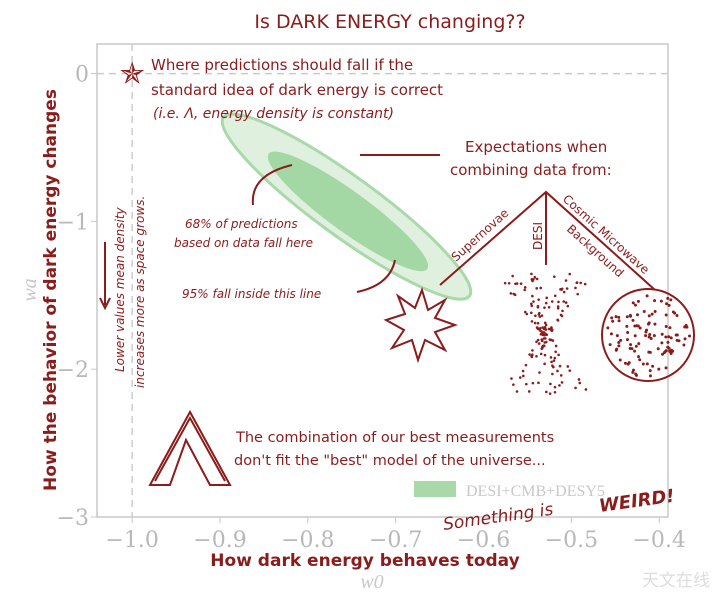 The image size is (720, 599). I want to click on annotation-lower-2: increases more as space grows., so click(140, 292).